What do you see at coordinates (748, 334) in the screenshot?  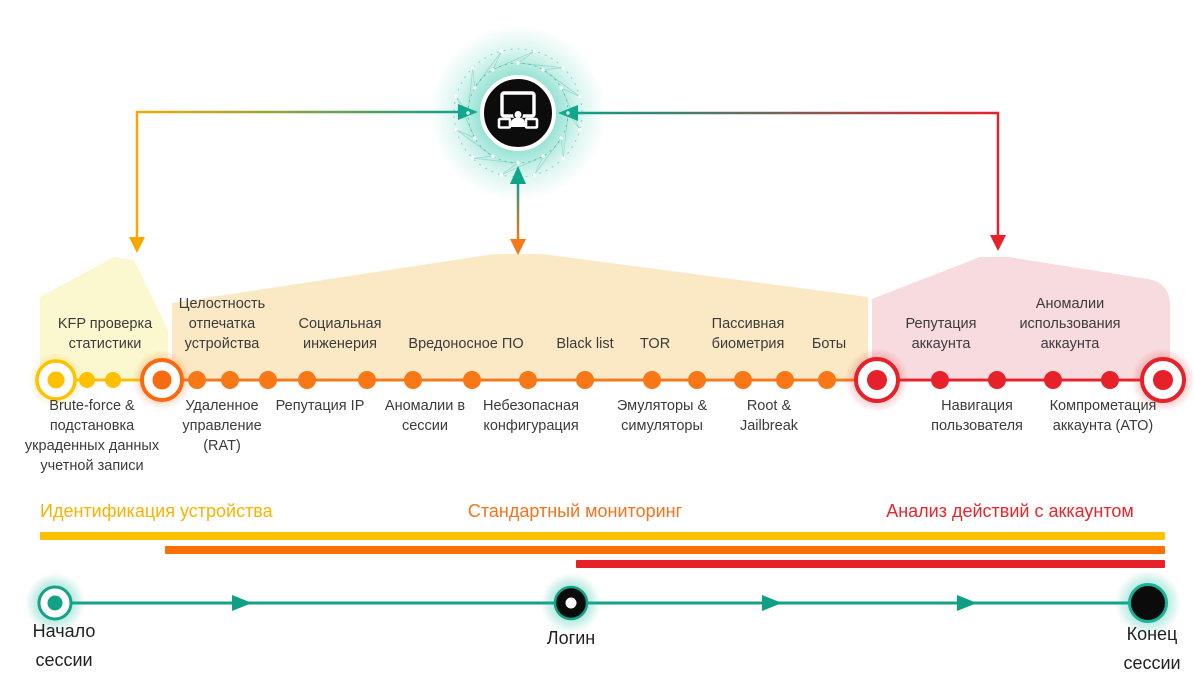 I see `check-label-above: Пассивная биометрия` at bounding box center [748, 334].